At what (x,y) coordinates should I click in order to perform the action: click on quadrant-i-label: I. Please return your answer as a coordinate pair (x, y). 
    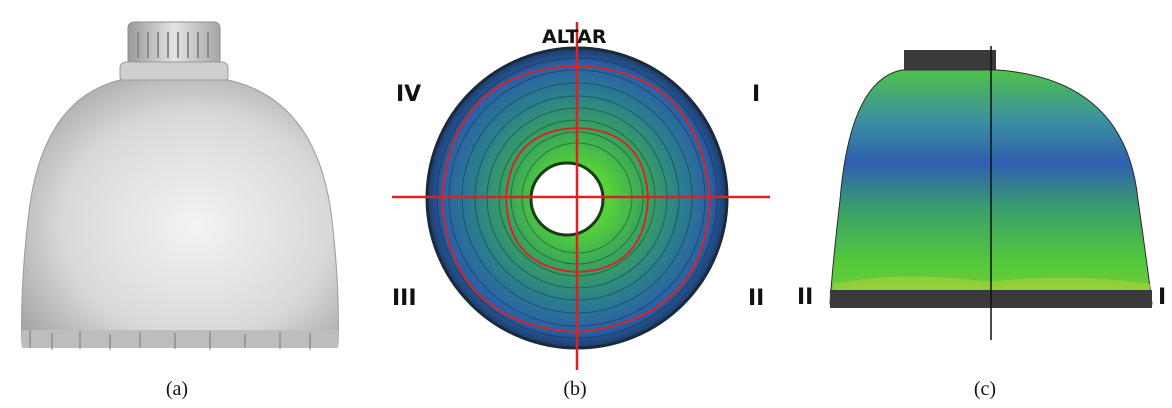
    Looking at the image, I should click on (756, 94).